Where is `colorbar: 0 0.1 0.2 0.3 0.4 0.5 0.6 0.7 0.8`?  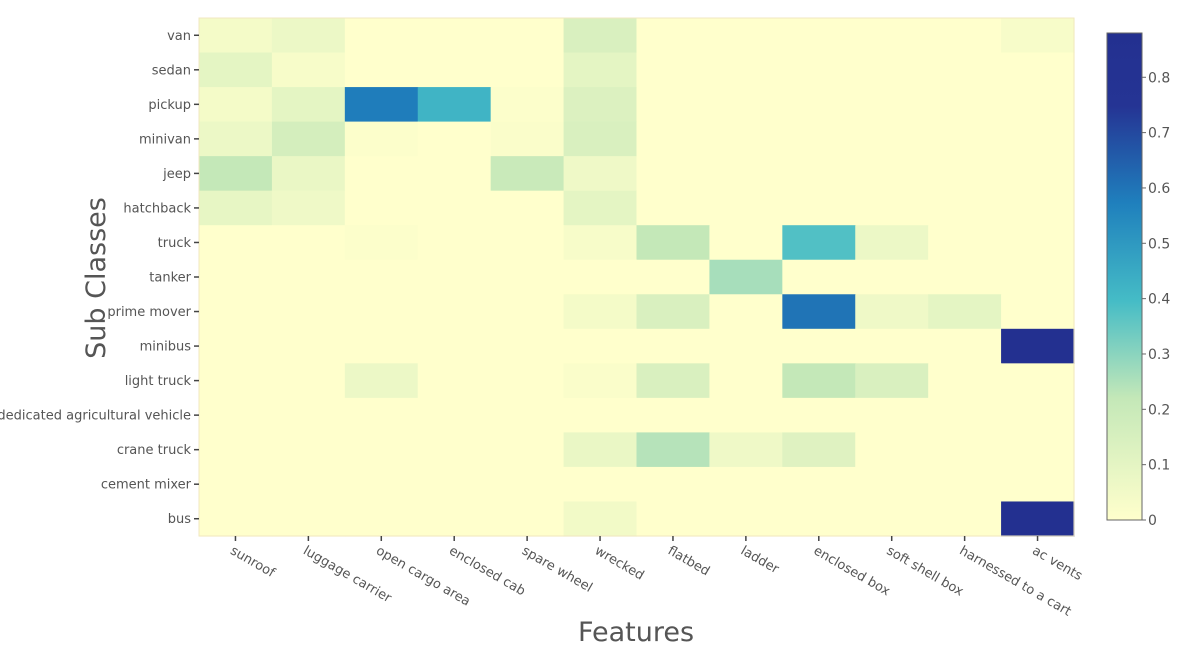
colorbar: 0 0.1 0.2 0.3 0.4 0.5 0.6 0.7 0.8 is located at coordinates (1138, 280).